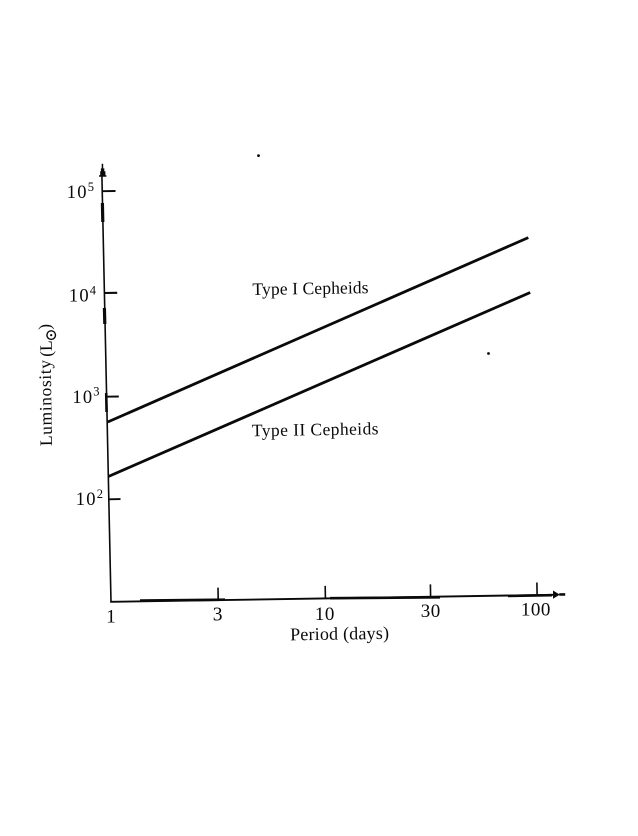 Image resolution: width=638 pixels, height=836 pixels. I want to click on svg-text: 10³, so click(86, 396).